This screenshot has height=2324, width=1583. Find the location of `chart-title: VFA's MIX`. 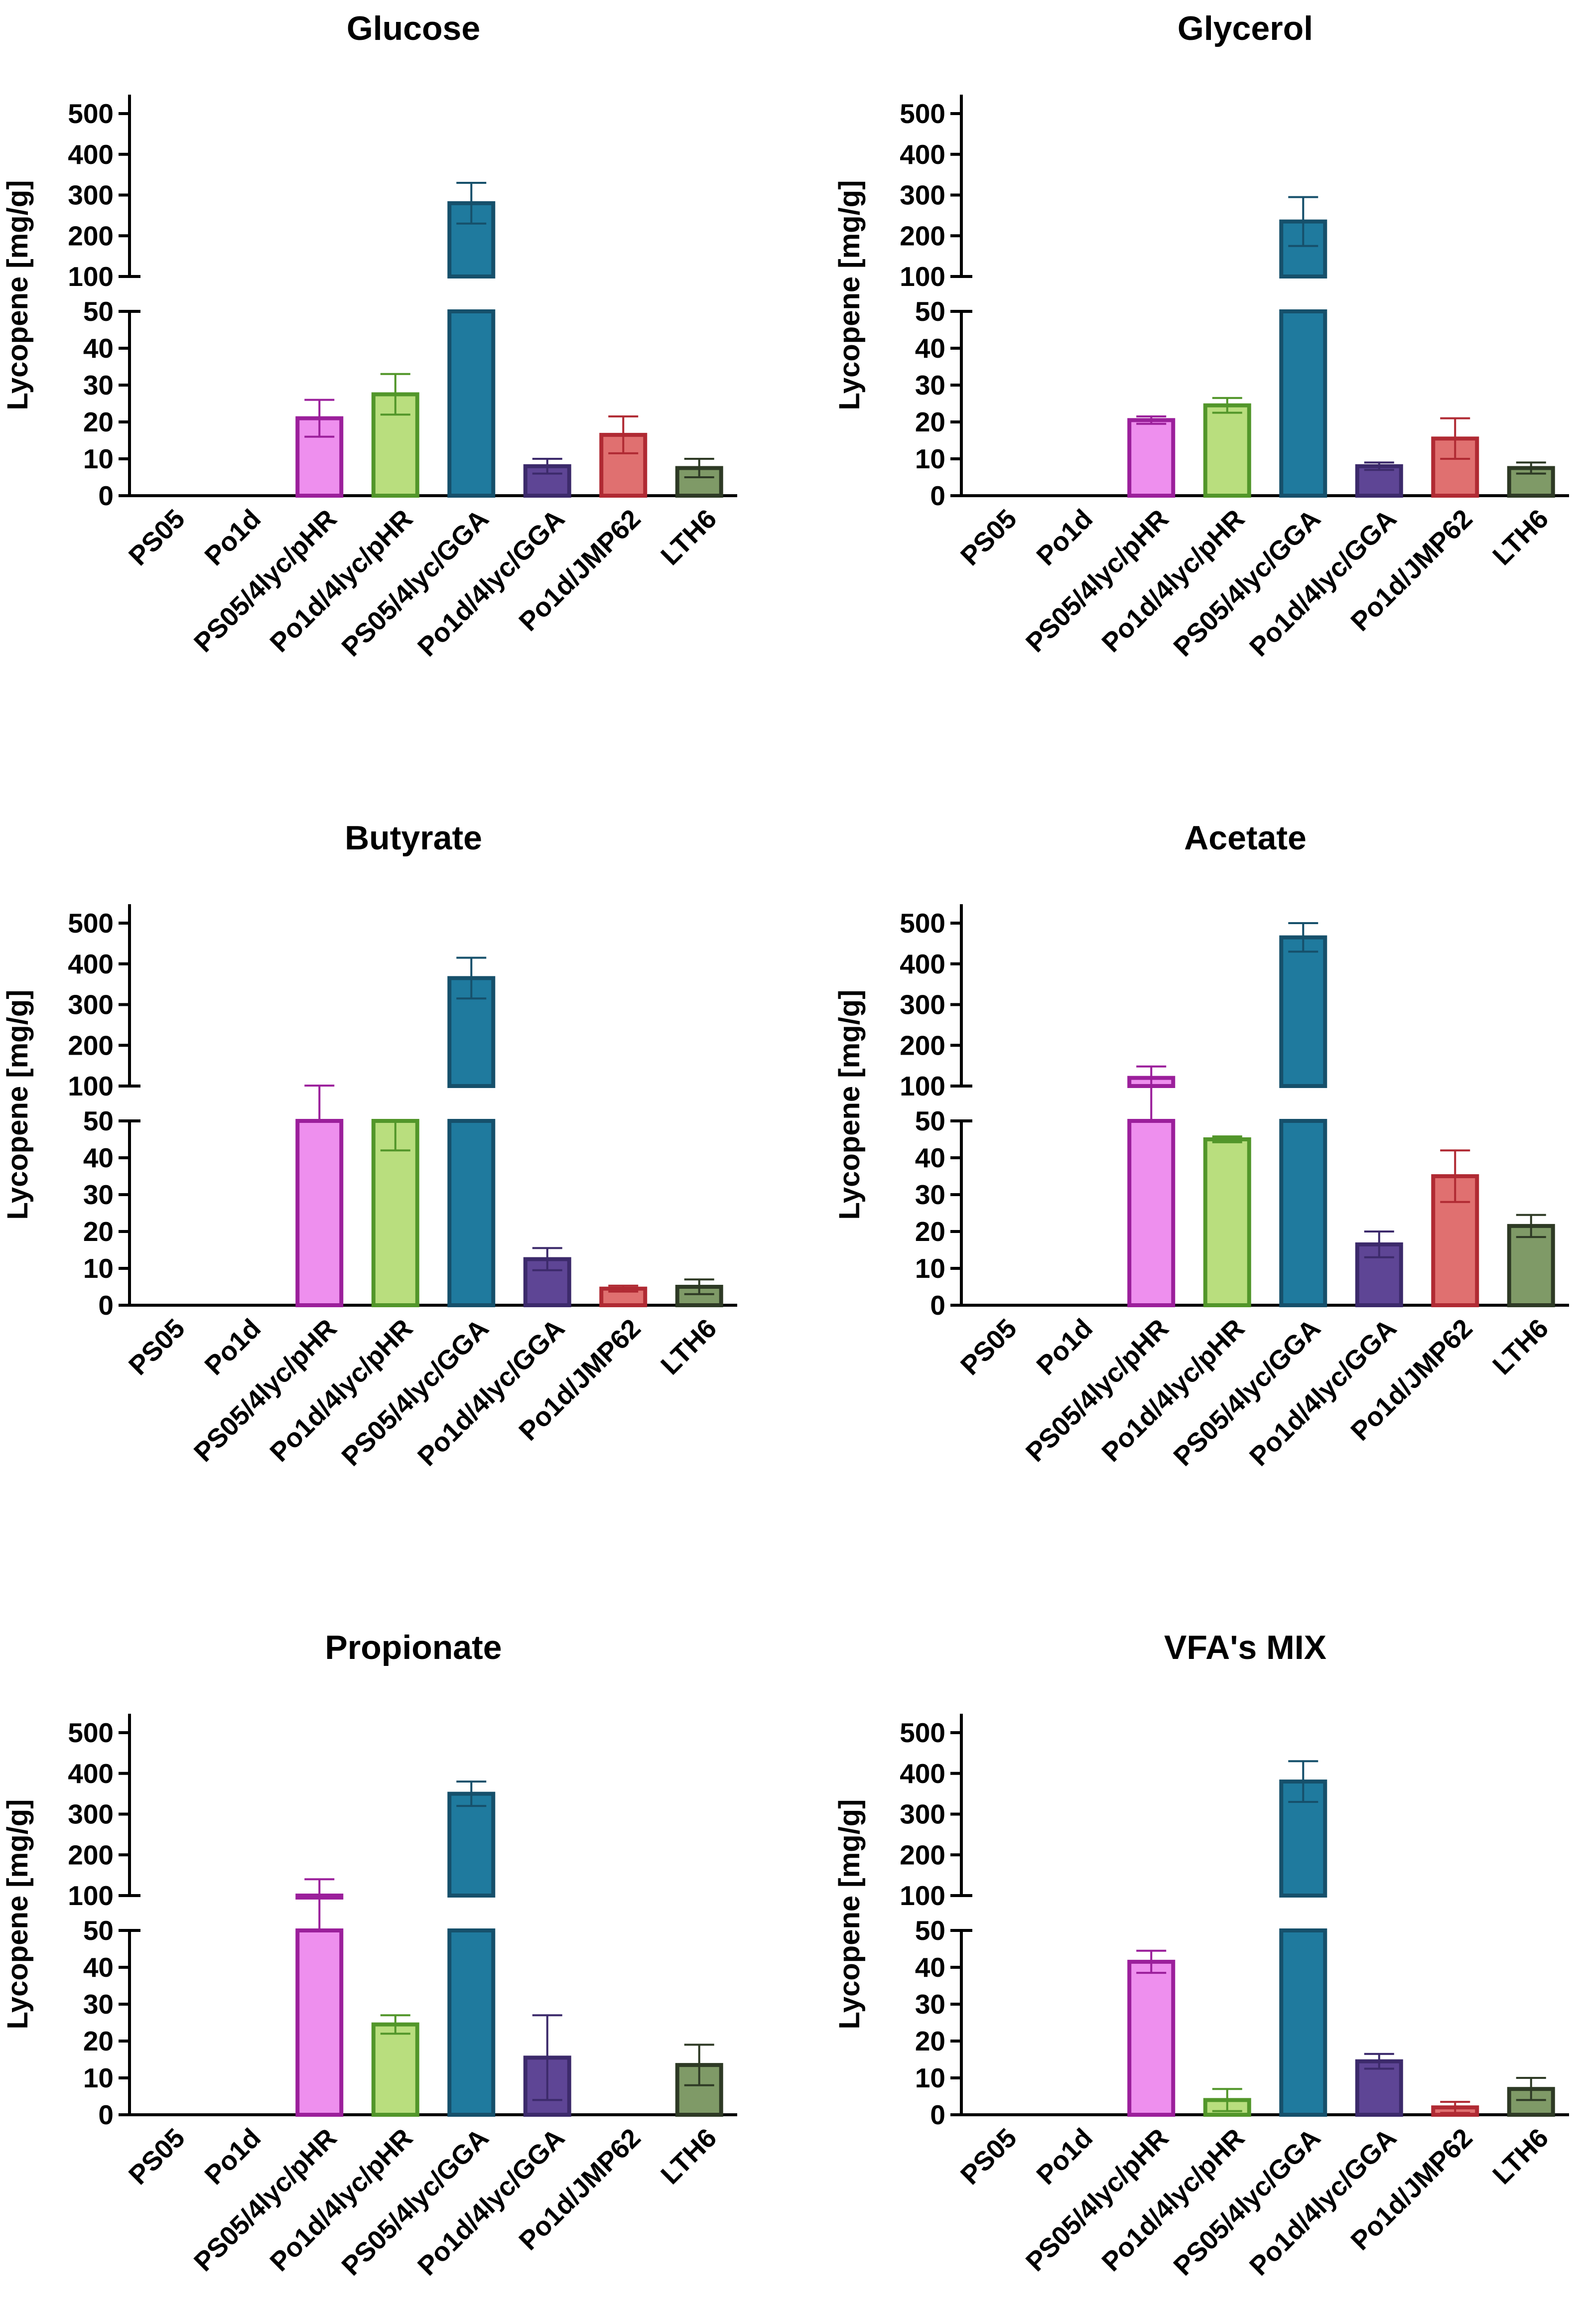

chart-title: VFA's MIX is located at coordinates (1245, 1648).